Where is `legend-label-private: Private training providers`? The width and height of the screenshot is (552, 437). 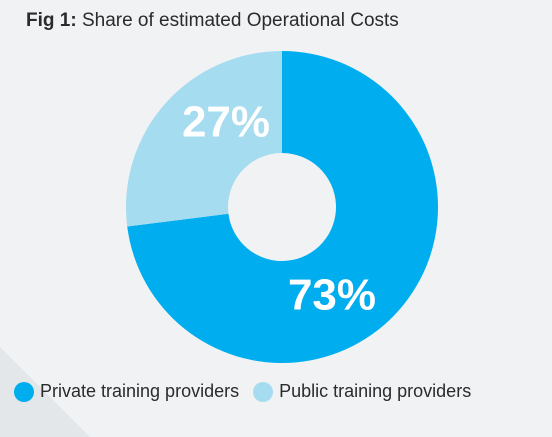
legend-label-private: Private training providers is located at coordinates (140, 391).